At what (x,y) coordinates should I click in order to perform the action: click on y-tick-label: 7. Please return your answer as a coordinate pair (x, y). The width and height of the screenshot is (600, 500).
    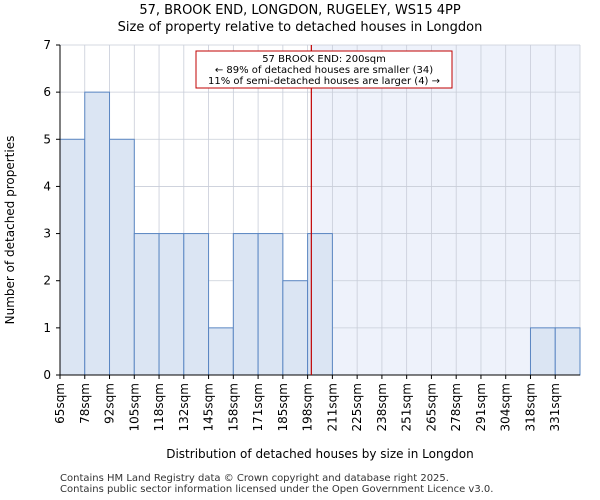
    Looking at the image, I should click on (47, 45).